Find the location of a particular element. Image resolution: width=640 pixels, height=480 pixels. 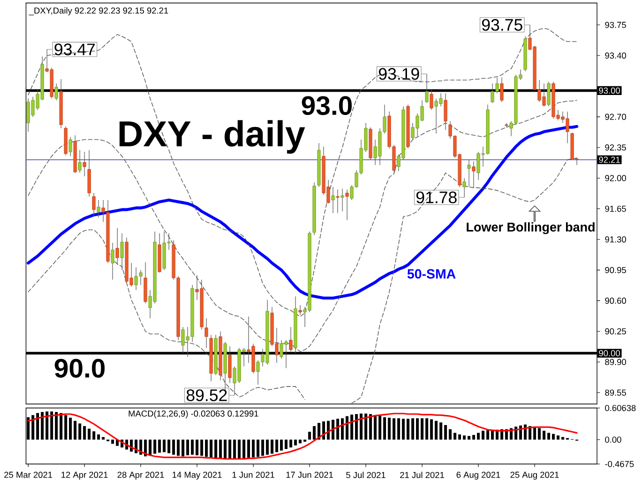

y-tick-label: 90.25 is located at coordinates (615, 331).